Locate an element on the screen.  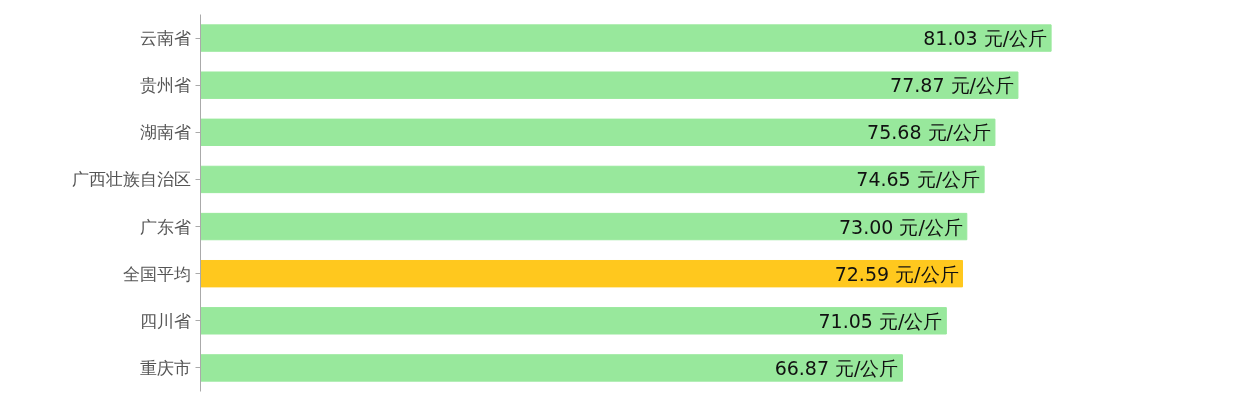
data-label: 73.00 元/公斤 is located at coordinates (900, 226).